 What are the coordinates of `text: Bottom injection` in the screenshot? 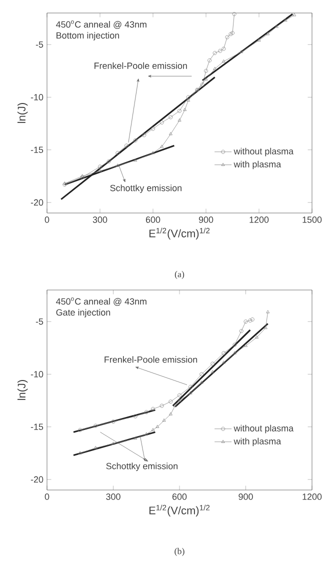 It's located at (88, 36).